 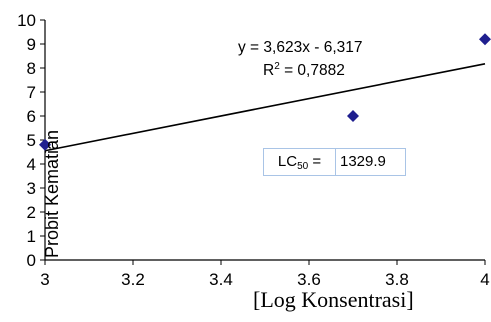 I want to click on y-tick-label: 4, so click(x=31, y=164).